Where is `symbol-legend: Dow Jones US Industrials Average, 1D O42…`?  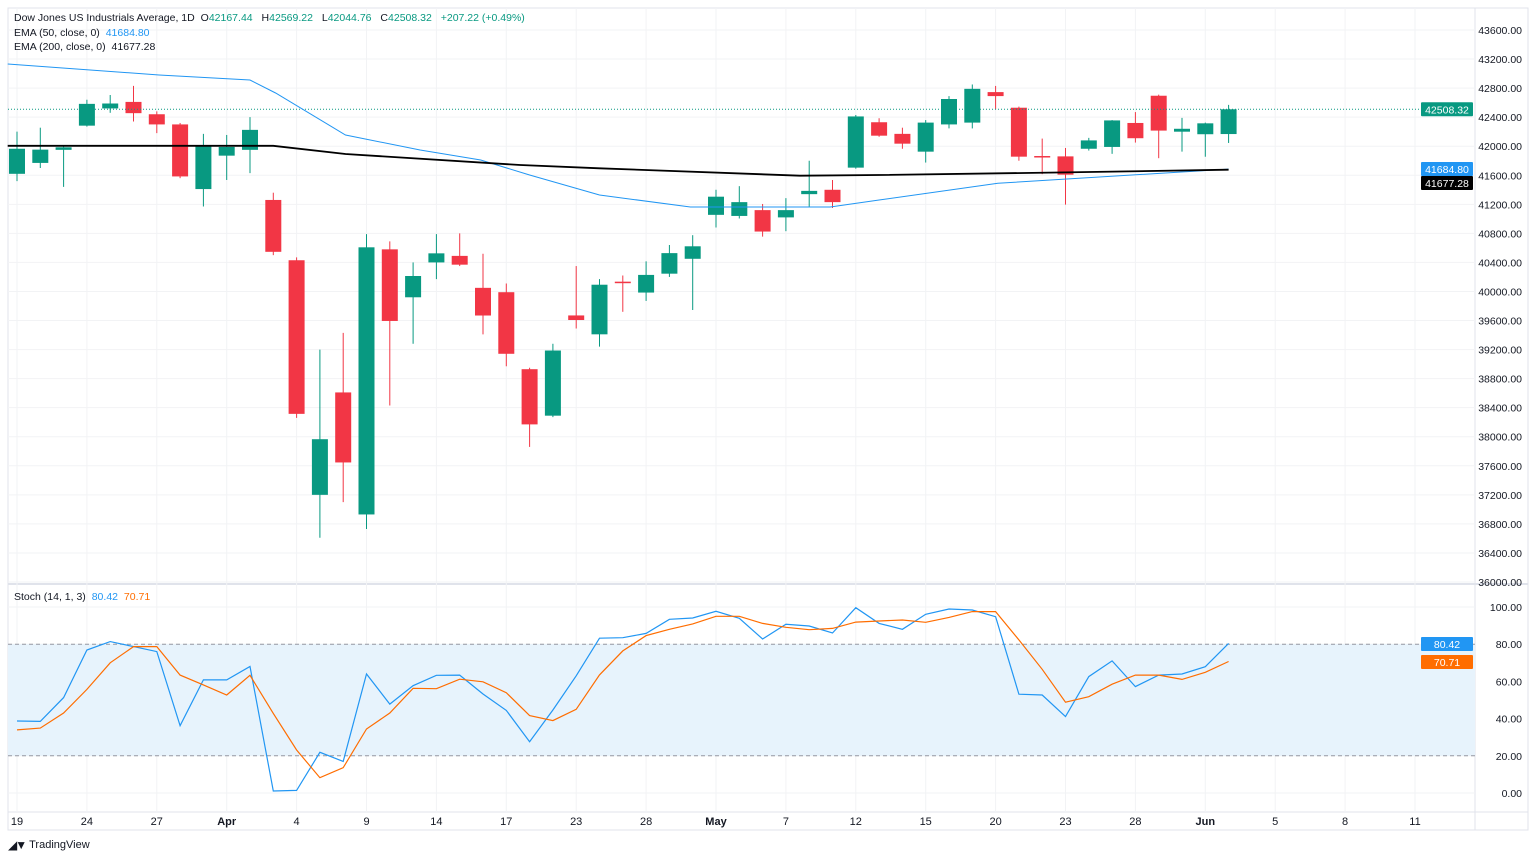
symbol-legend: Dow Jones US Industrials Average, 1D O42… is located at coordinates (271, 18).